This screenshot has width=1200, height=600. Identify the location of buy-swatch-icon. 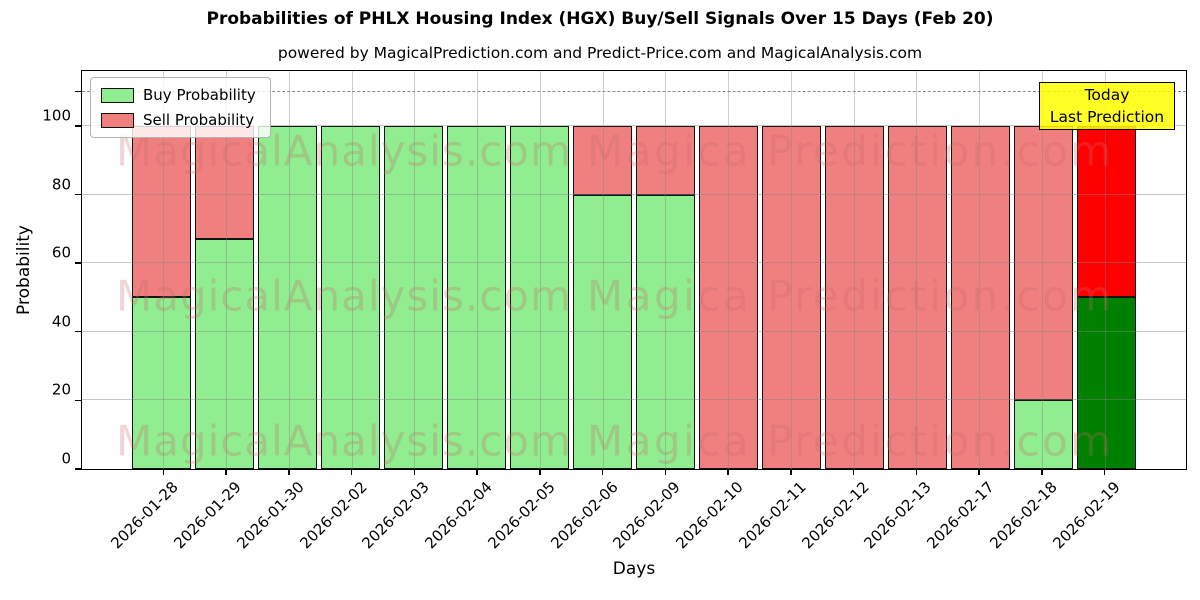
(117, 95).